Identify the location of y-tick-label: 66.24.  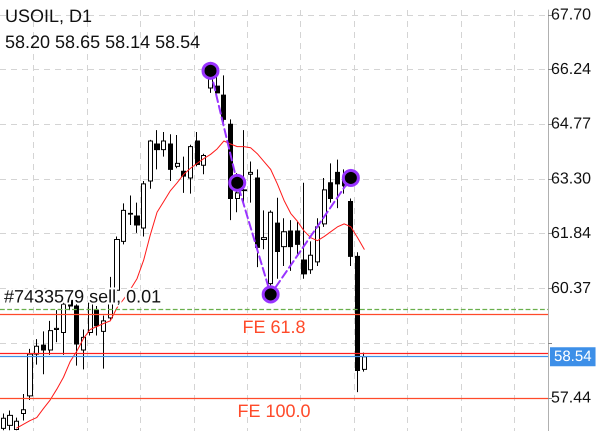
(571, 69).